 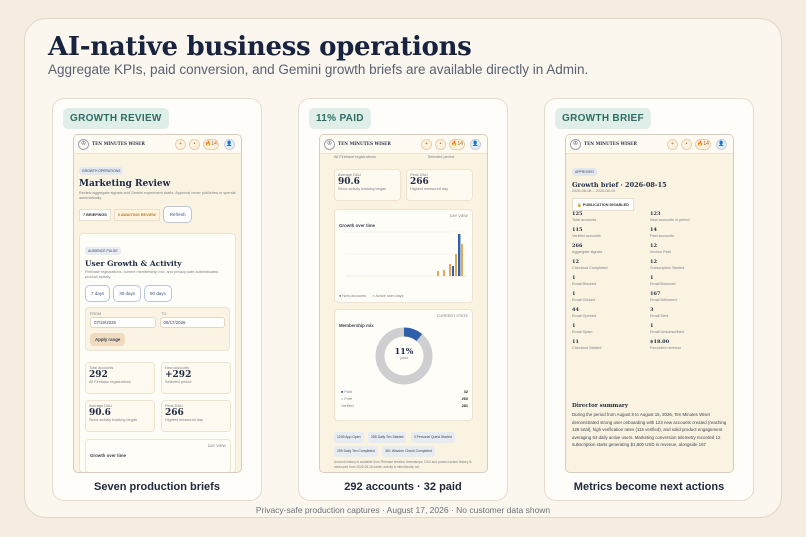 I want to click on stat-value: 44, so click(x=575, y=310).